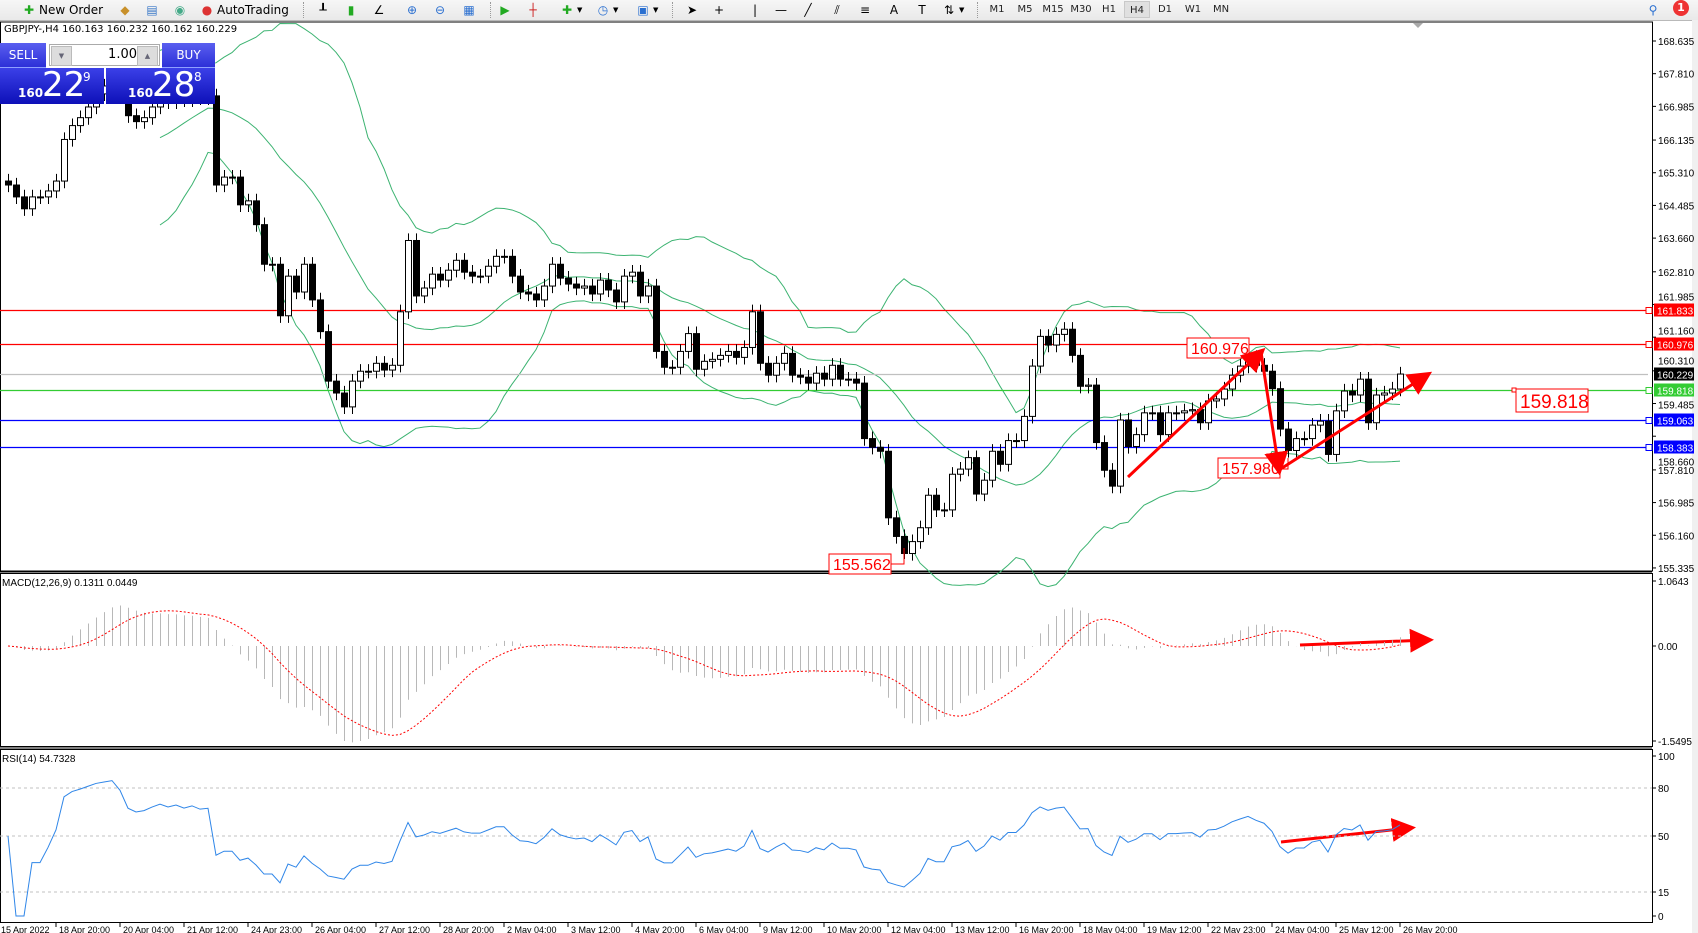 Image resolution: width=1698 pixels, height=933 pixels. Describe the element at coordinates (1673, 582) in the screenshot. I see `macd-axis-label: 1.0643` at that location.